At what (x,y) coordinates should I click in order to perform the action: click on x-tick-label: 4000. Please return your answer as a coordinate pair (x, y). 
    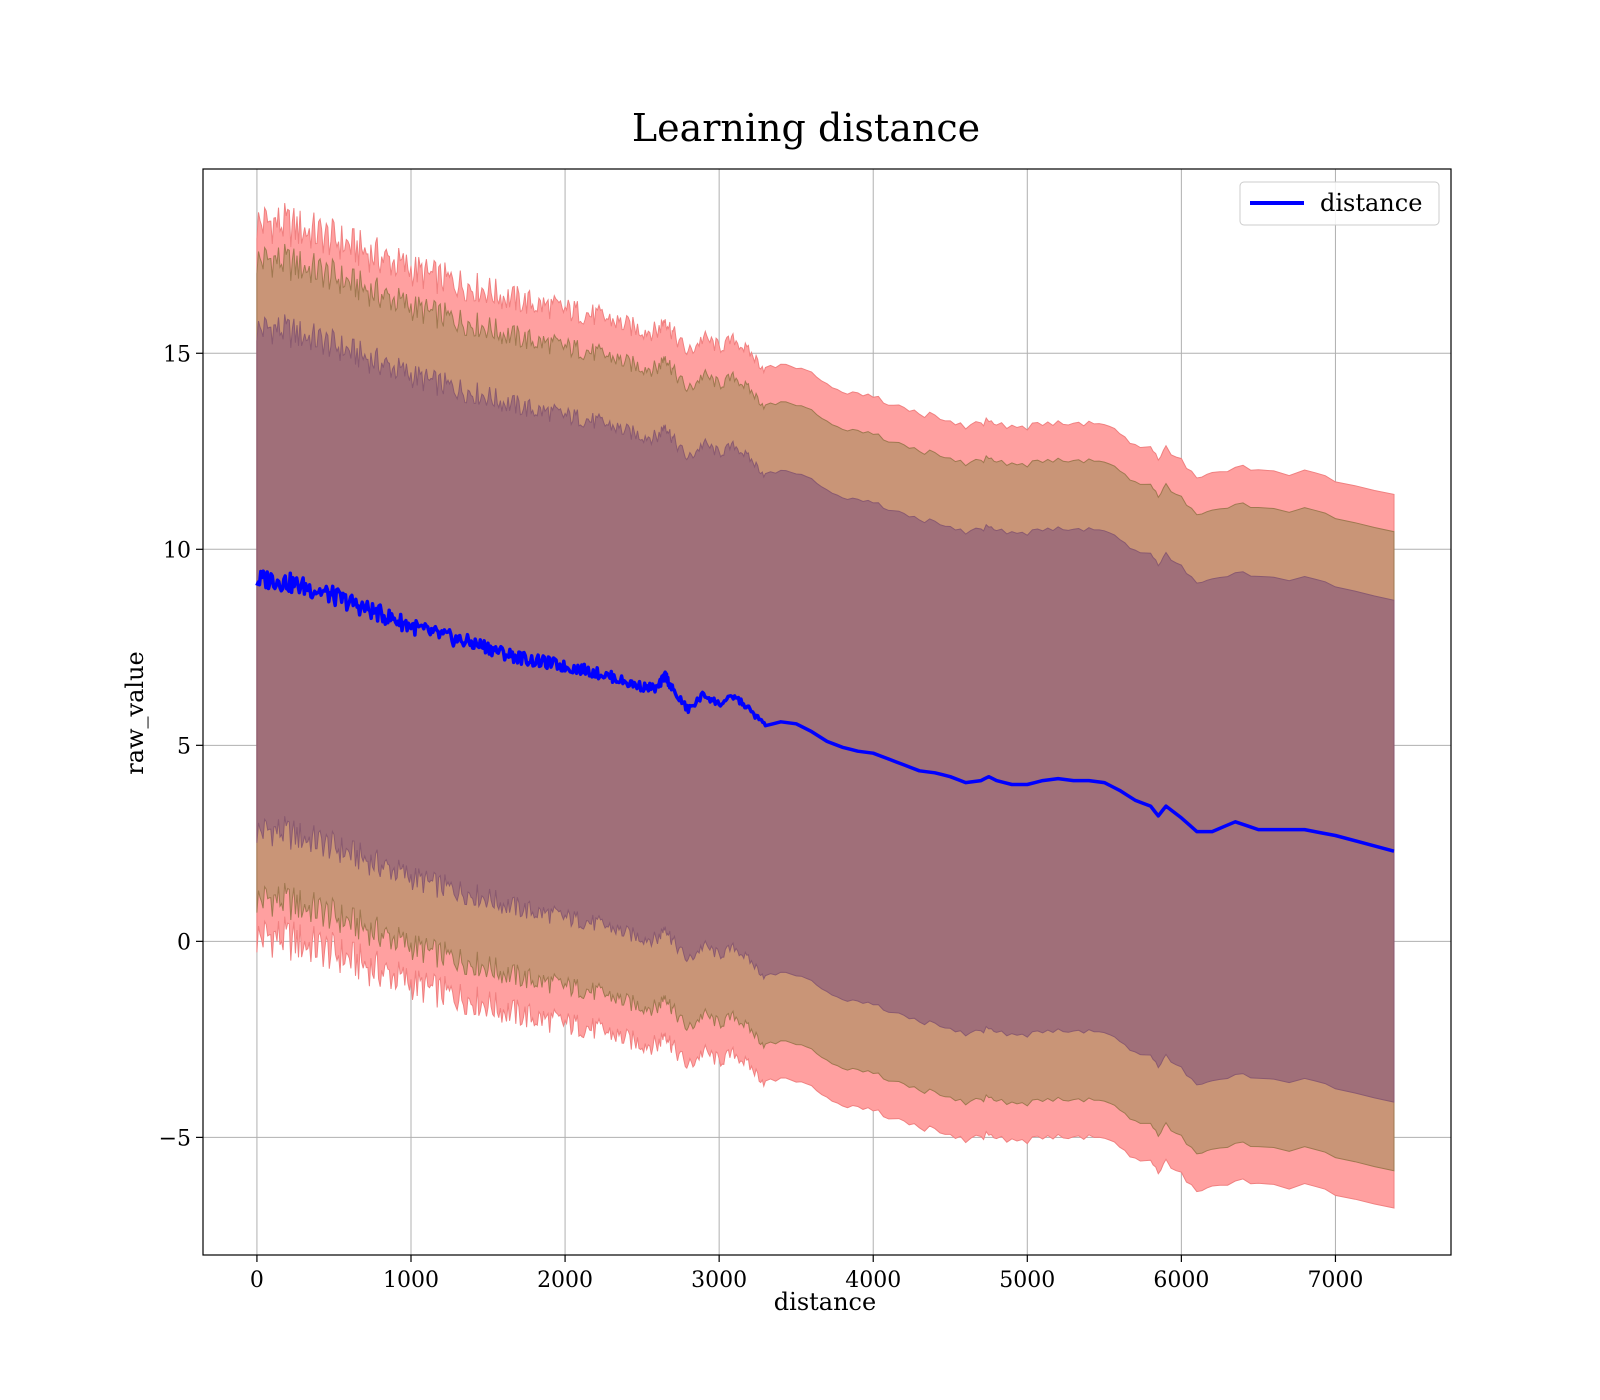
    Looking at the image, I should click on (873, 1280).